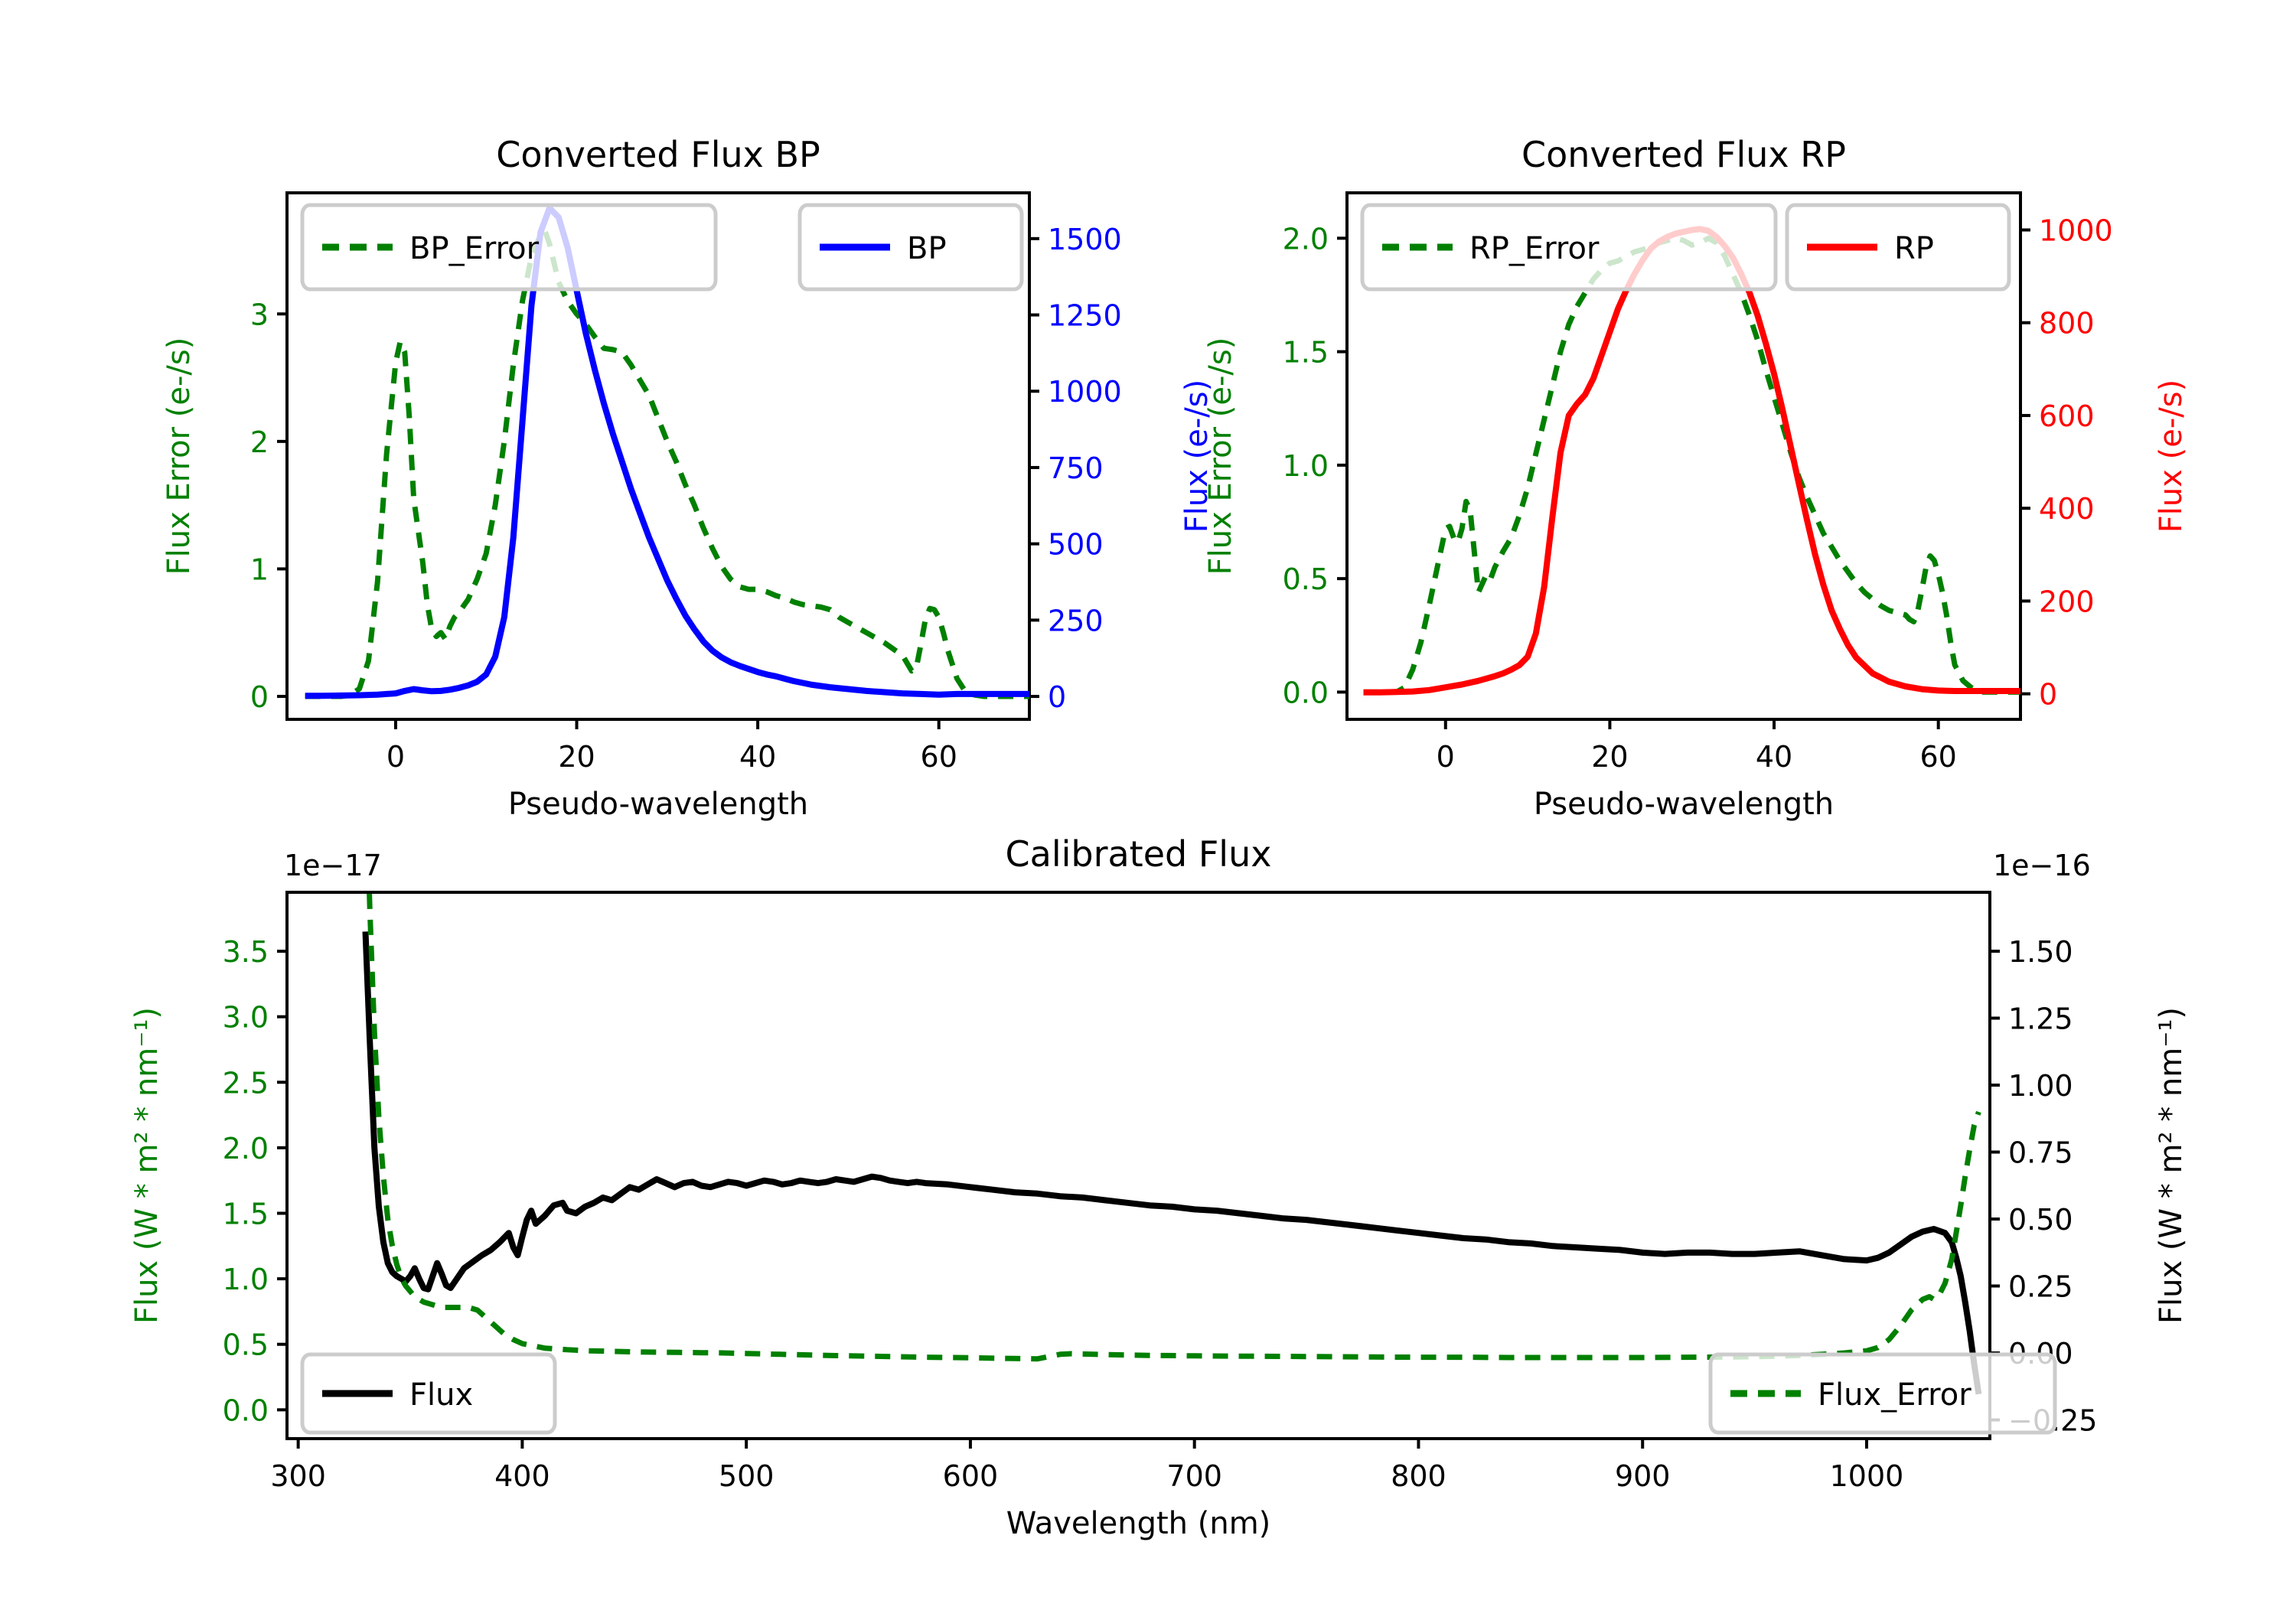  I want to click on y-left-axis-label-converted-flux-bp: Flux Error (e-/s), so click(179, 456).